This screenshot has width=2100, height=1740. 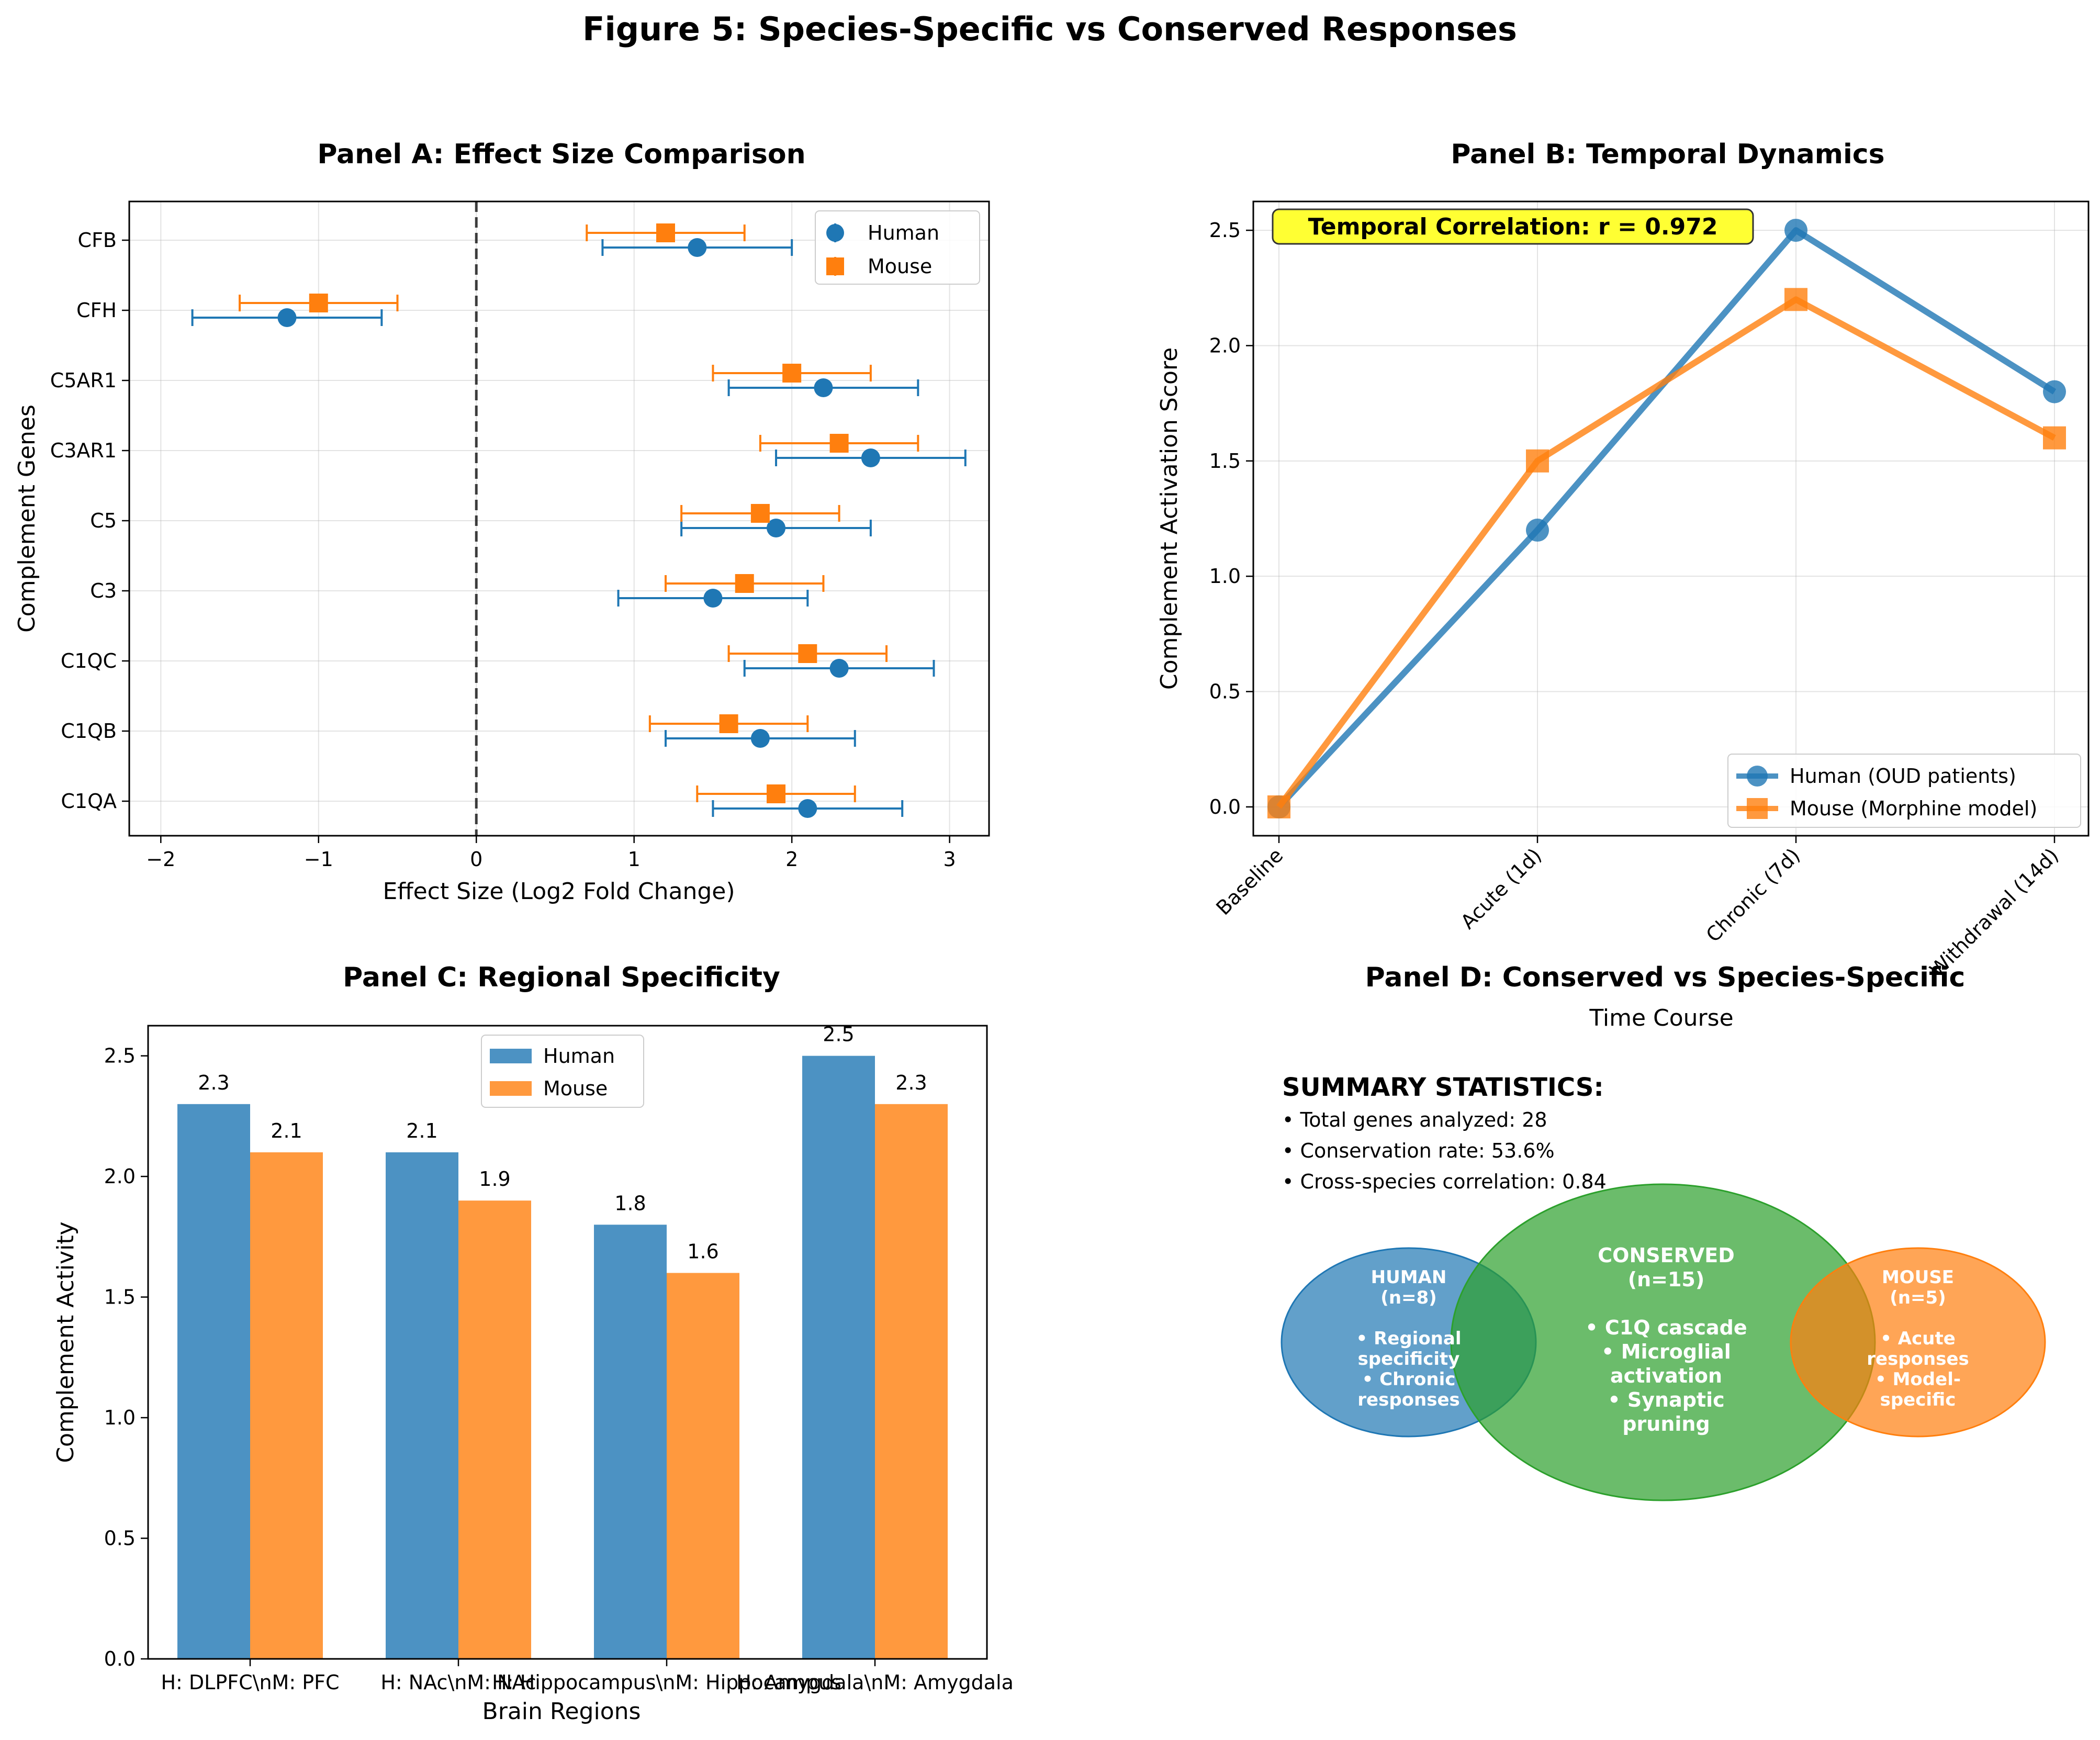 What do you see at coordinates (1225, 806) in the screenshot?
I see `panel-b-ytick-label: 0.0` at bounding box center [1225, 806].